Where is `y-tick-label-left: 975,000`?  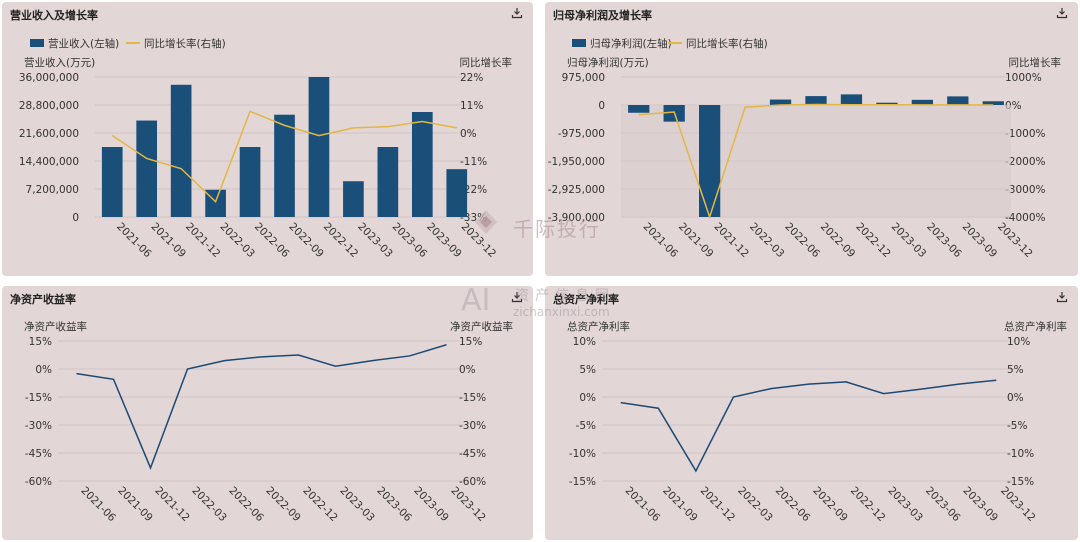
y-tick-label-left: 975,000 is located at coordinates (583, 78).